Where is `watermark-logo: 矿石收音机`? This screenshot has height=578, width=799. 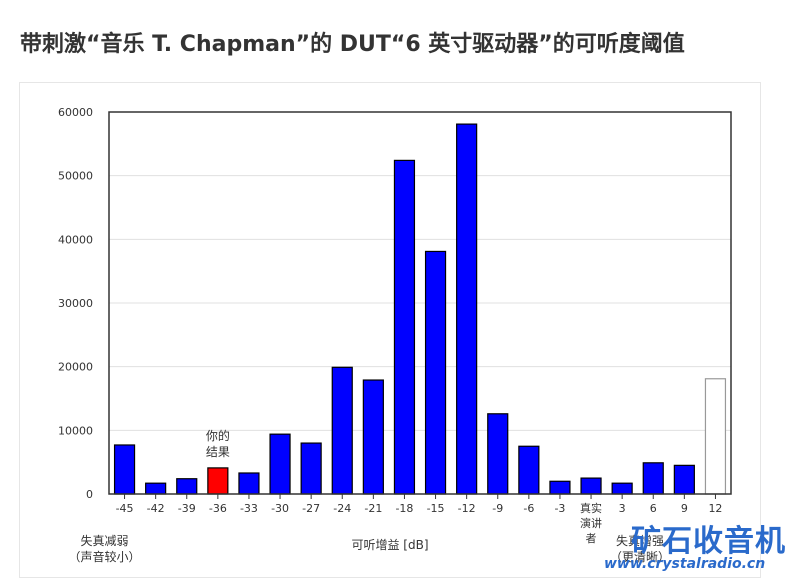
watermark-logo: 矿石收音机 is located at coordinates (708, 541).